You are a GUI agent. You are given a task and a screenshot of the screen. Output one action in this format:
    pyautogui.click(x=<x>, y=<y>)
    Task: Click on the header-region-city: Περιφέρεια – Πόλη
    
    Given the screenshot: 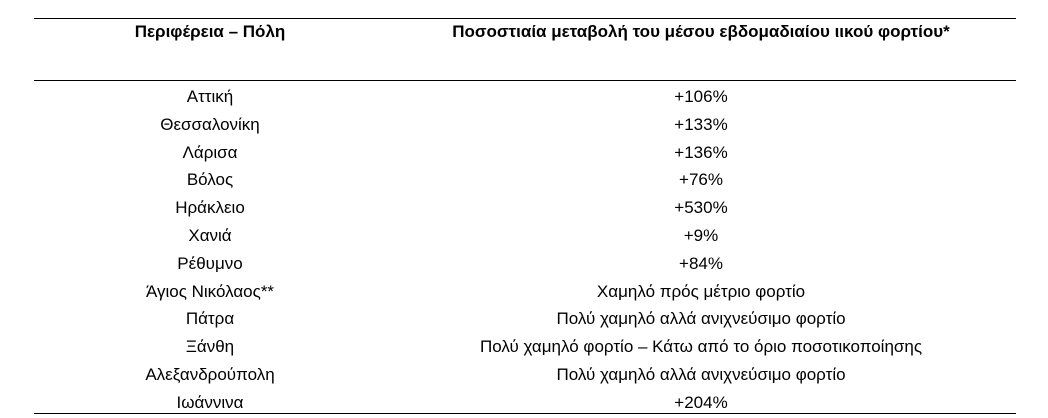 What is the action you would take?
    pyautogui.click(x=210, y=31)
    